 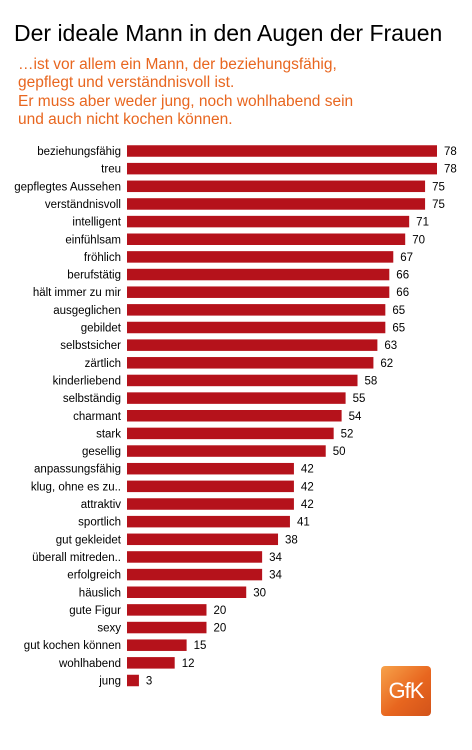 What do you see at coordinates (93, 240) in the screenshot?
I see `category-label: einfühlsam` at bounding box center [93, 240].